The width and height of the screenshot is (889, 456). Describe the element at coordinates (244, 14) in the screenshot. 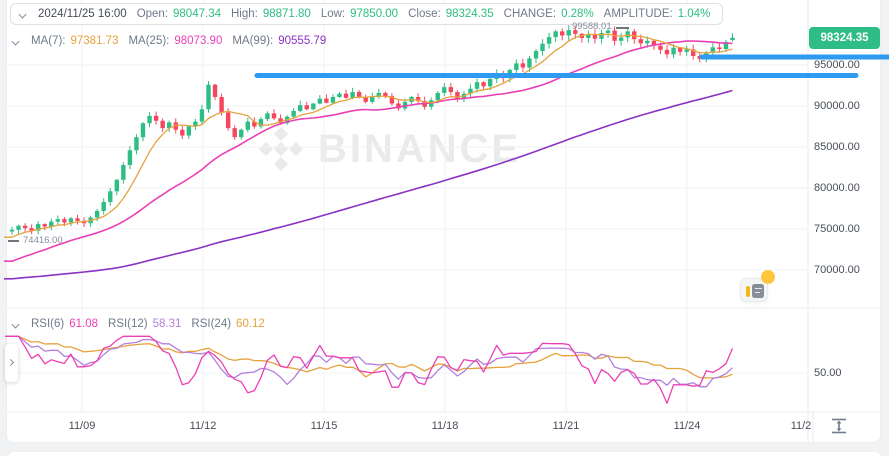

I see `ohlc-field-label: High:` at that location.